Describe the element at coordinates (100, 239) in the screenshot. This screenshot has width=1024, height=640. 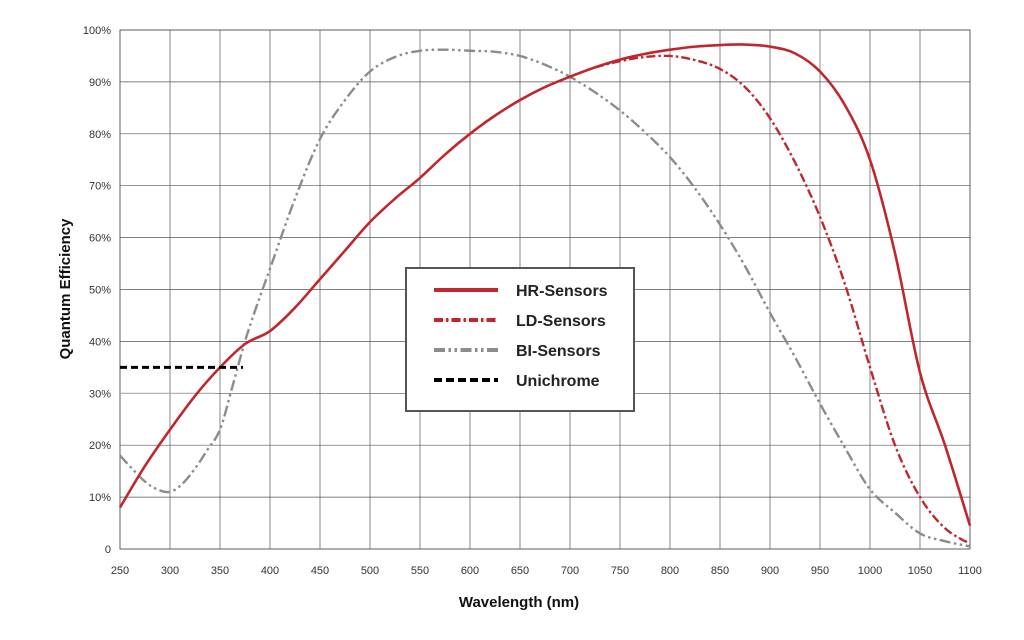
I see `y-tick-label-60: 60%` at that location.